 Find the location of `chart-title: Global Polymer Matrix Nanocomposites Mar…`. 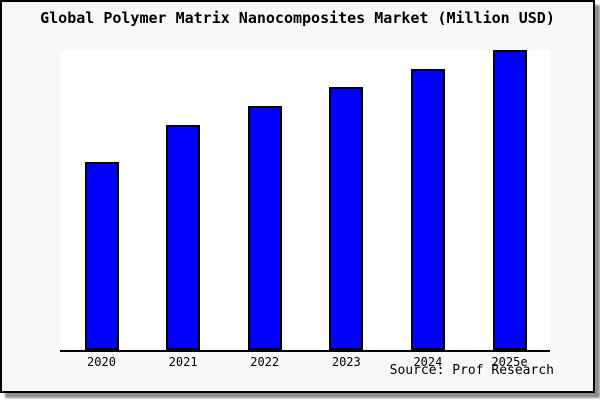

chart-title: Global Polymer Matrix Nanocomposites Mar… is located at coordinates (297, 18).